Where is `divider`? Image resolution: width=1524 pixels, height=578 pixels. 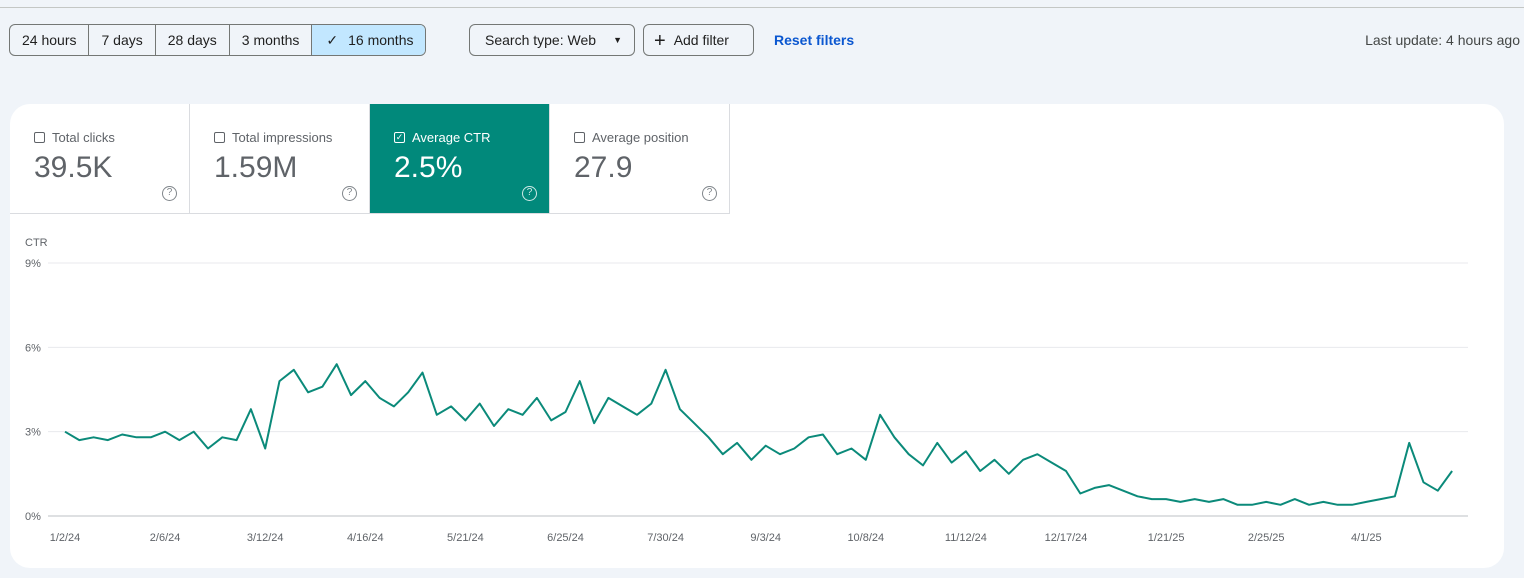 divider is located at coordinates (762, 7).